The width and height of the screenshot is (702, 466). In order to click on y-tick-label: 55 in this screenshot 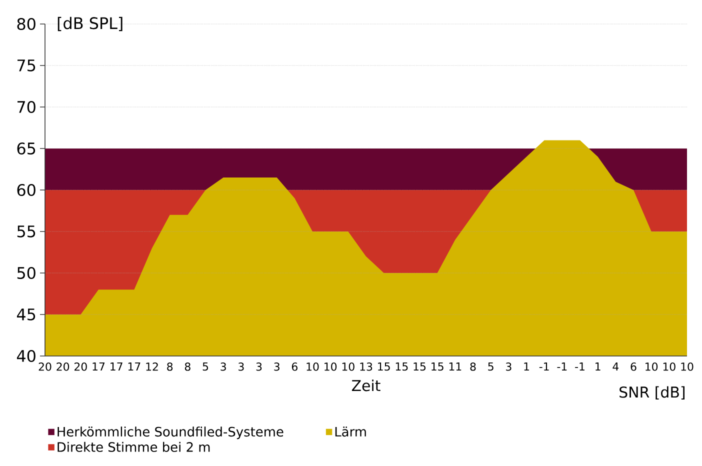, I will do `click(26, 232)`.